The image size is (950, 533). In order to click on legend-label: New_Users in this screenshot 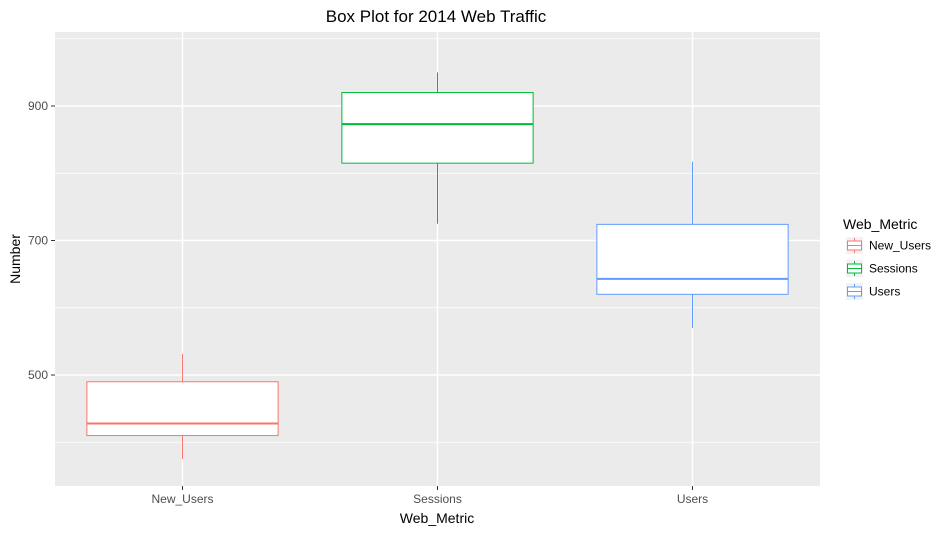, I will do `click(900, 246)`.